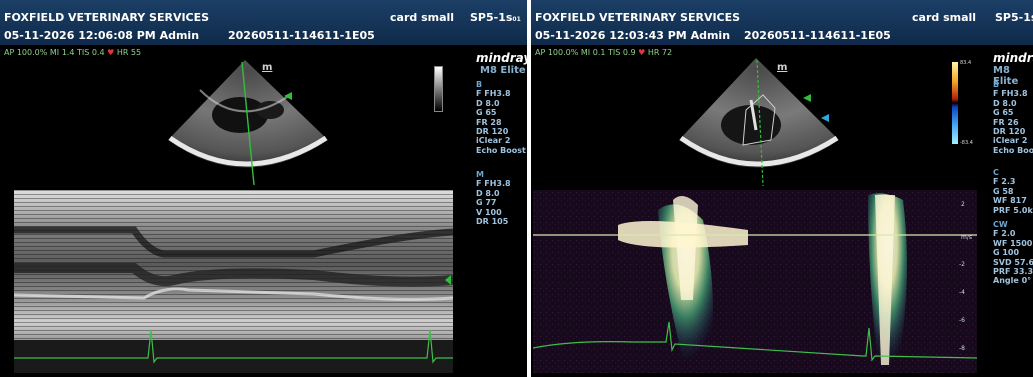 Image resolution: width=1033 pixels, height=377 pixels. I want to click on left-heart-rate: HR 55, so click(129, 52).